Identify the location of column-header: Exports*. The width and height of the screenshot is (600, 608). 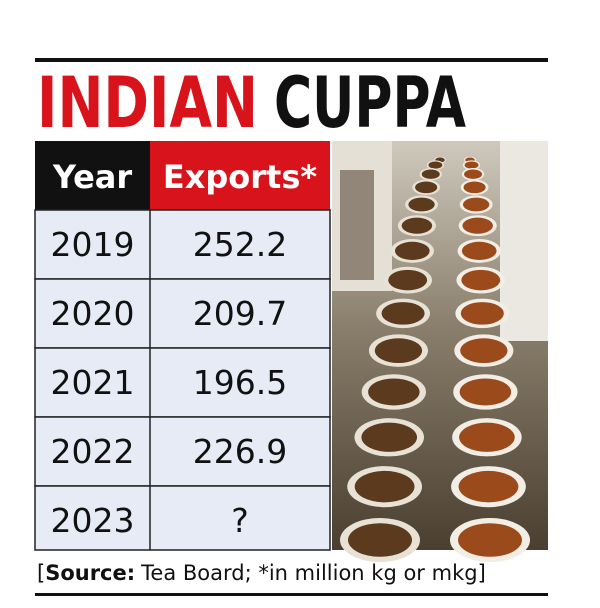
(240, 177).